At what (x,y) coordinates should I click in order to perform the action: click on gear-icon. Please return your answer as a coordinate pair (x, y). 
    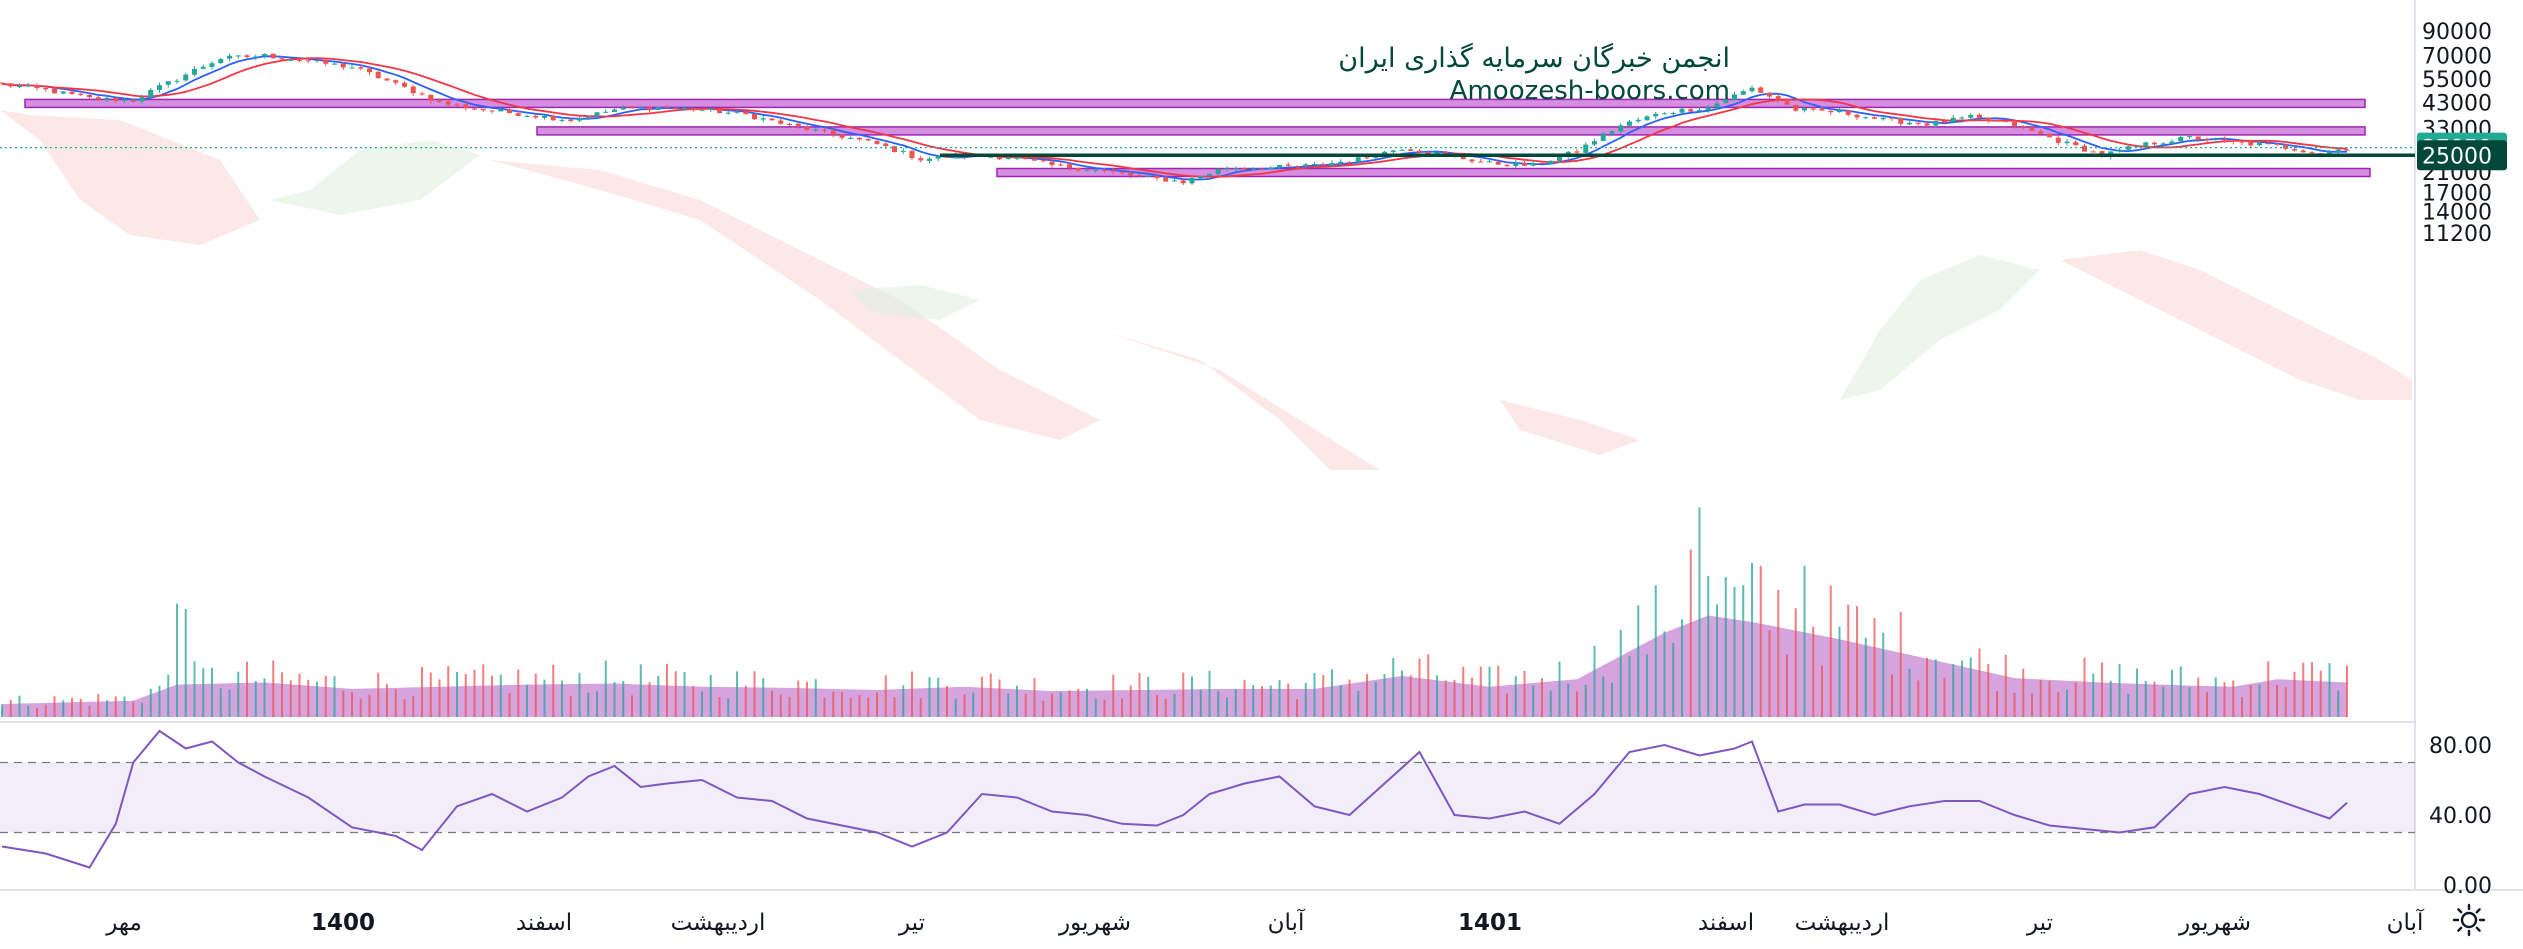
    Looking at the image, I should click on (2469, 920).